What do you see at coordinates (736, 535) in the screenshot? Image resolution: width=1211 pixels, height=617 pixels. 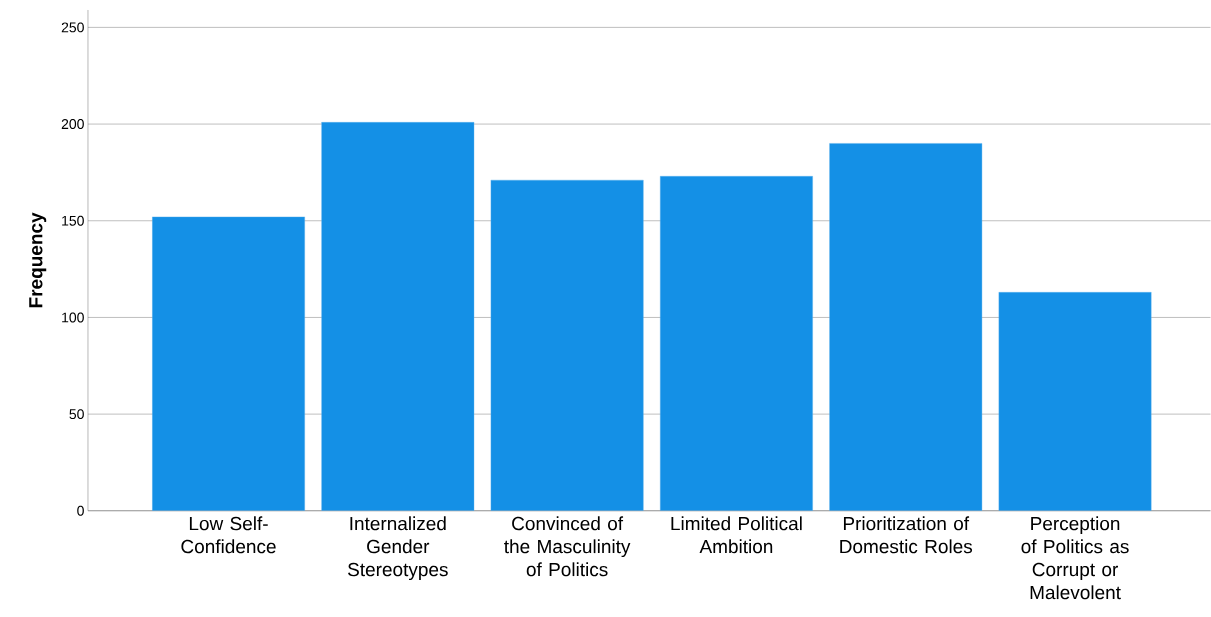 I see `x-tick-label: Limited Political Ambition` at bounding box center [736, 535].